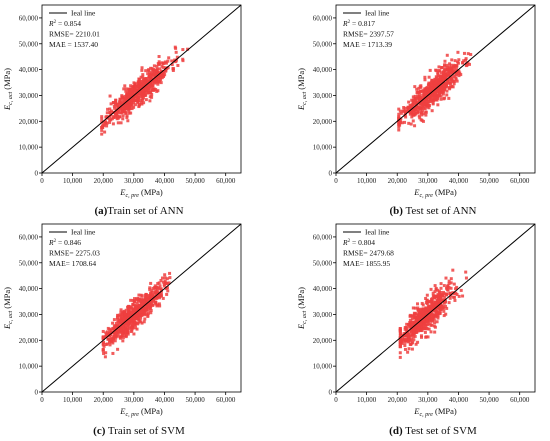 This screenshot has height=441, width=550. Describe the element at coordinates (520, 181) in the screenshot. I see `x-tick-label: 60,000` at that location.